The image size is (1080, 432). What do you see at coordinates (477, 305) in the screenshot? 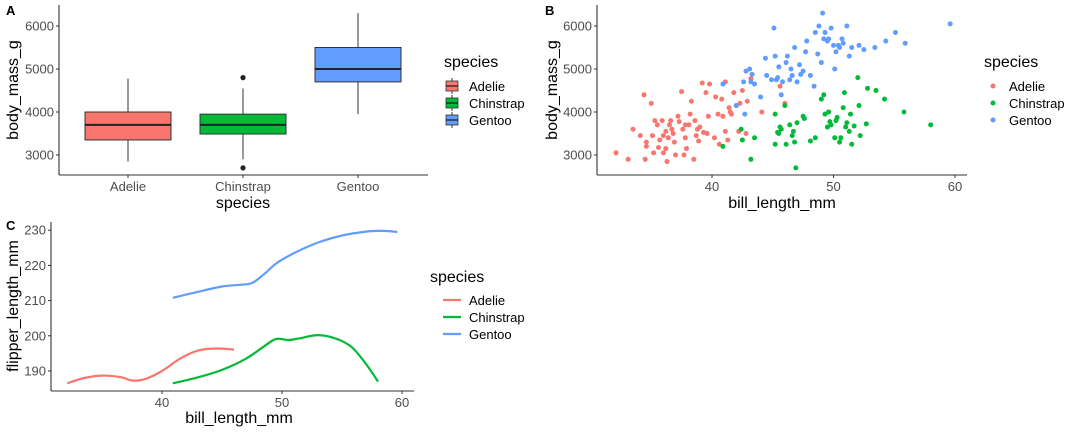
I see `panel-c-legend: species Adelie Chinstrap Gentoo` at bounding box center [477, 305].